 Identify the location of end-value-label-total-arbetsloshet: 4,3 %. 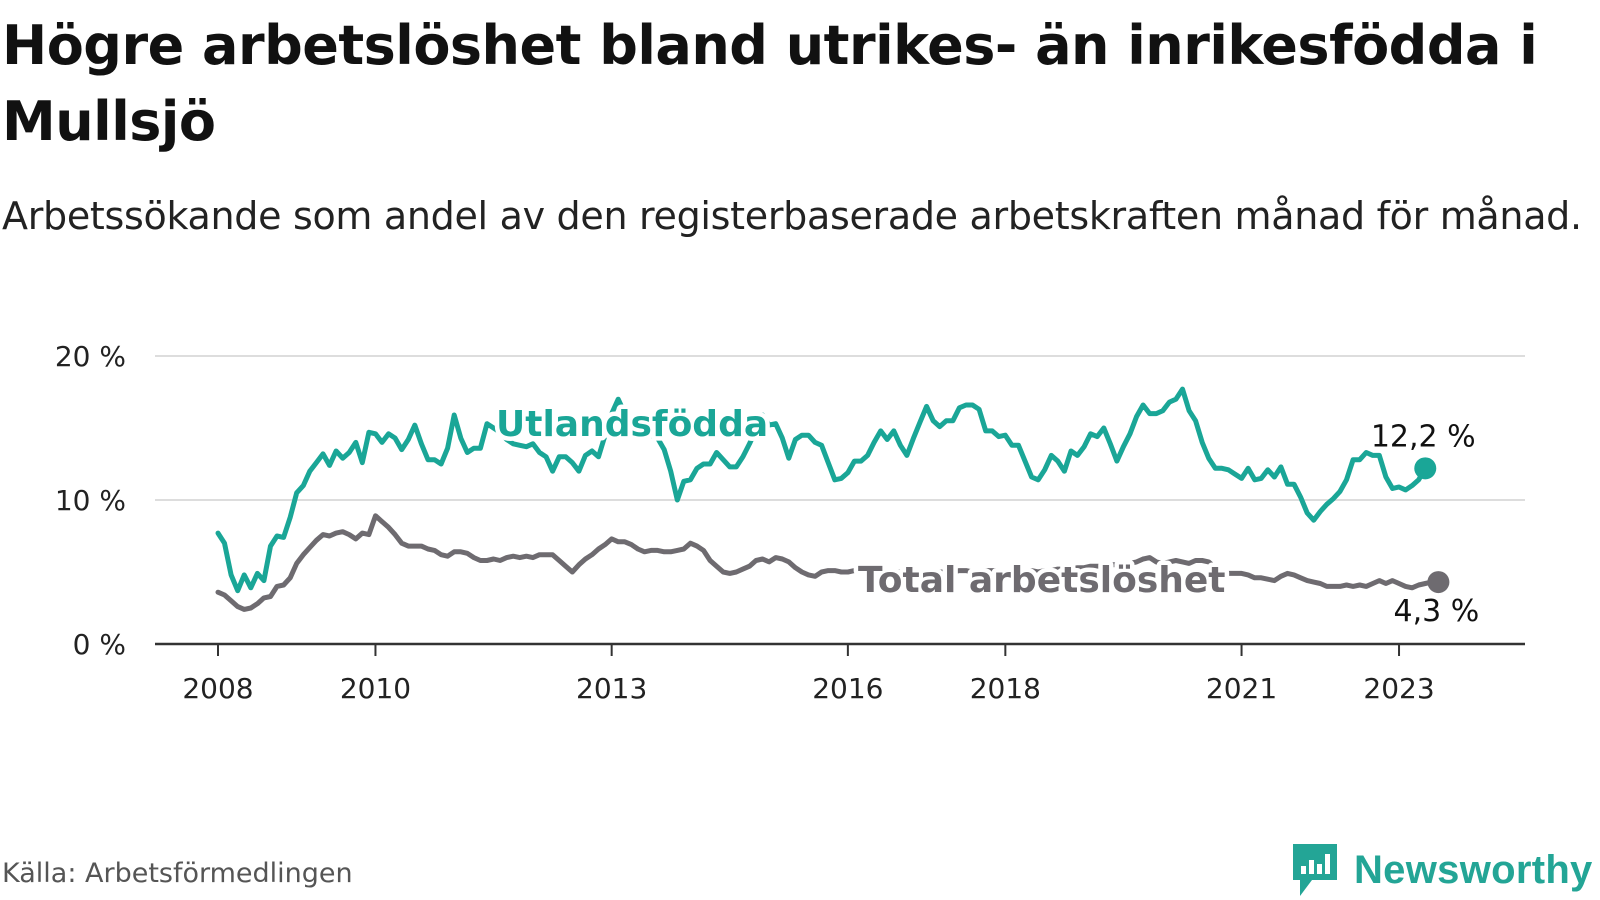
(1437, 611).